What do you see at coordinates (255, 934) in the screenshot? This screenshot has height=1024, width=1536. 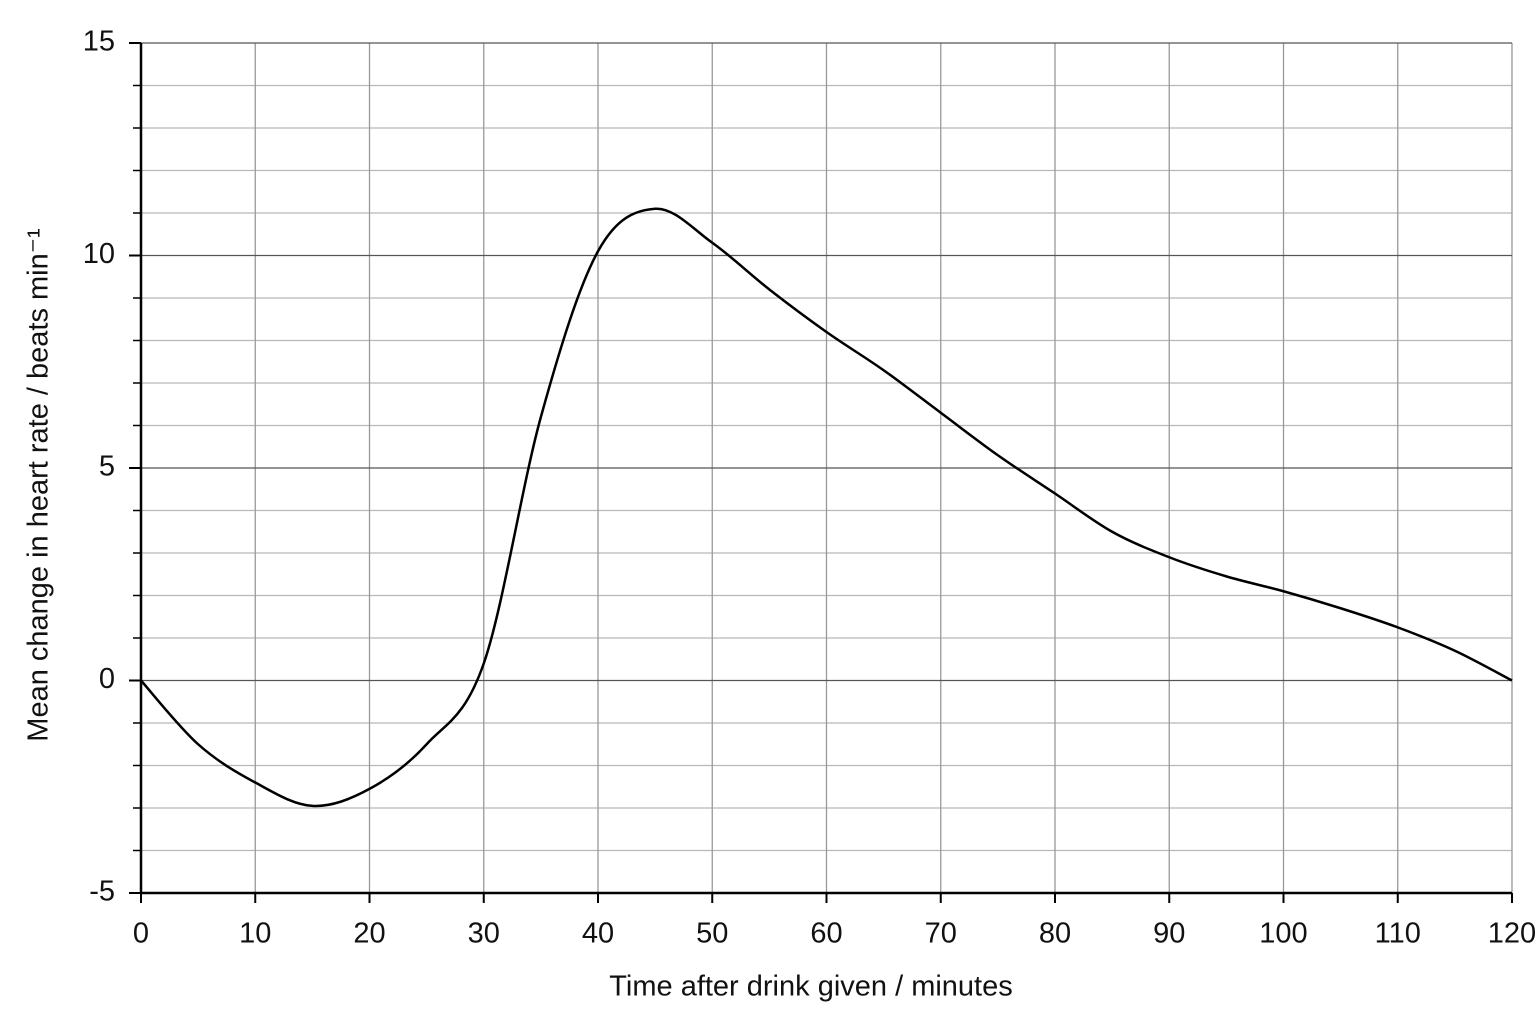 I see `x-tick-label: 10` at bounding box center [255, 934].